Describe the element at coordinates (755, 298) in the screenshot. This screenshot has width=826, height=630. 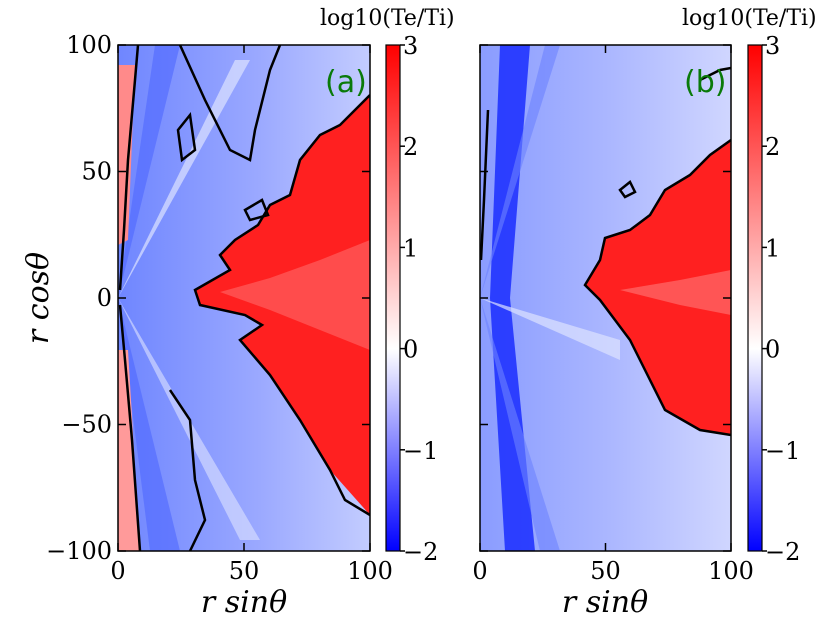
I see `colorbar-b` at that location.